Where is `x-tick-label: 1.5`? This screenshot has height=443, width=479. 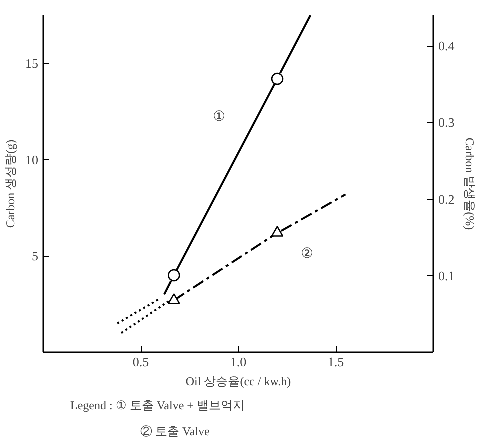 x-tick-label: 1.5 is located at coordinates (336, 362).